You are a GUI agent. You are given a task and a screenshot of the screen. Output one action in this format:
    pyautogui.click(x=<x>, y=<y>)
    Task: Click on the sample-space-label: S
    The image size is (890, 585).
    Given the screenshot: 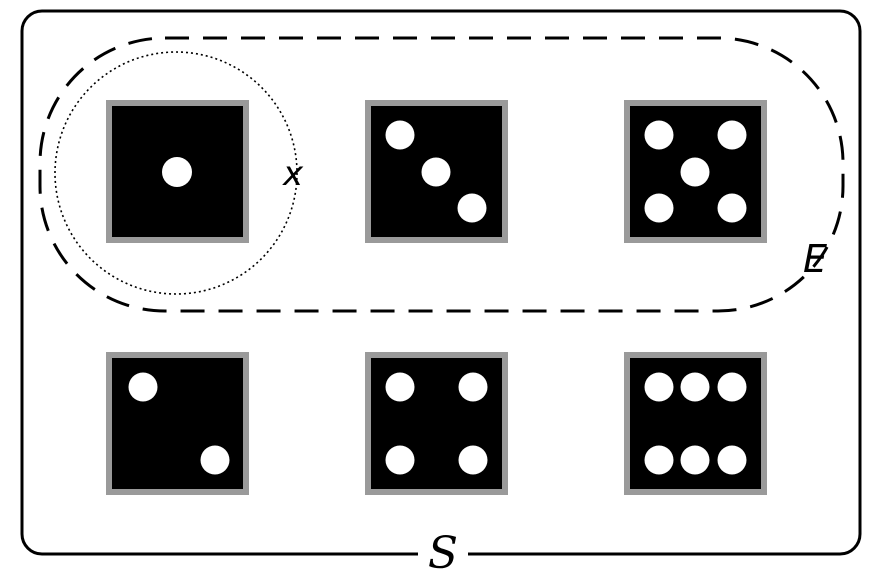 What is the action you would take?
    pyautogui.click(x=443, y=553)
    